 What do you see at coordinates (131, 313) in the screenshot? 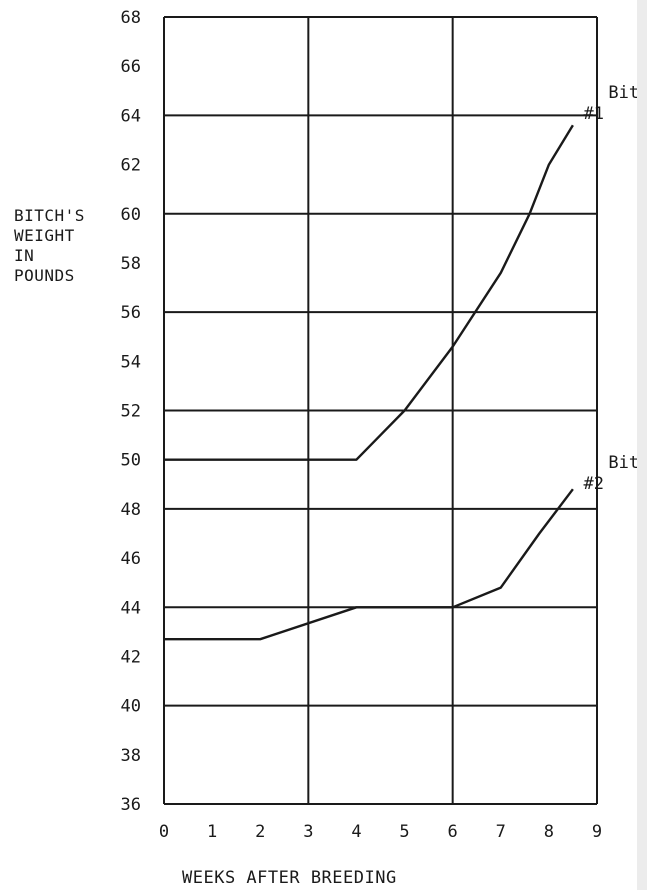
I see `y-tick-label: 56` at bounding box center [131, 313].